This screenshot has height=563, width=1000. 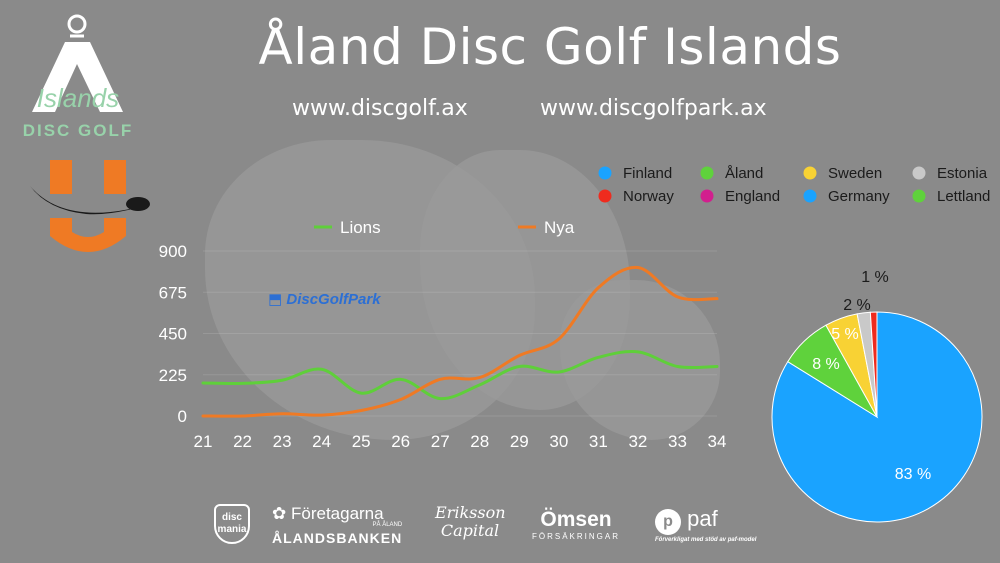 I want to click on pie-slice-label: 1 %, so click(x=875, y=277).